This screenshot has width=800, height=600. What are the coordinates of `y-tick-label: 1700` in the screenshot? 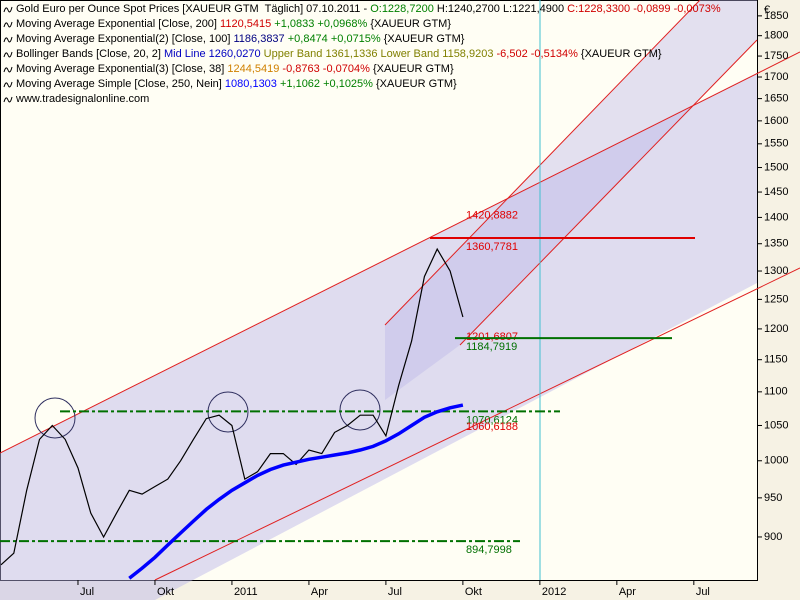 It's located at (776, 77).